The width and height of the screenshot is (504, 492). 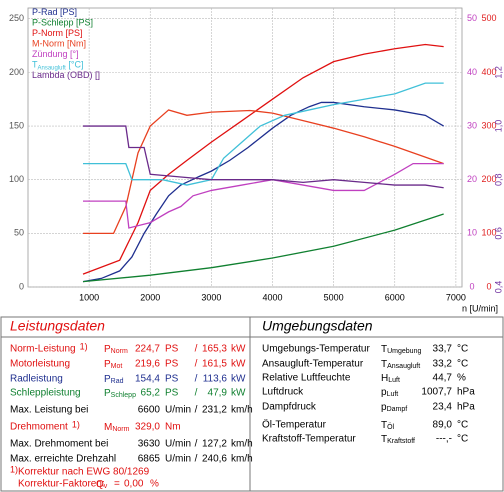 I want to click on symbol-sub: Norm, so click(x=119, y=351).